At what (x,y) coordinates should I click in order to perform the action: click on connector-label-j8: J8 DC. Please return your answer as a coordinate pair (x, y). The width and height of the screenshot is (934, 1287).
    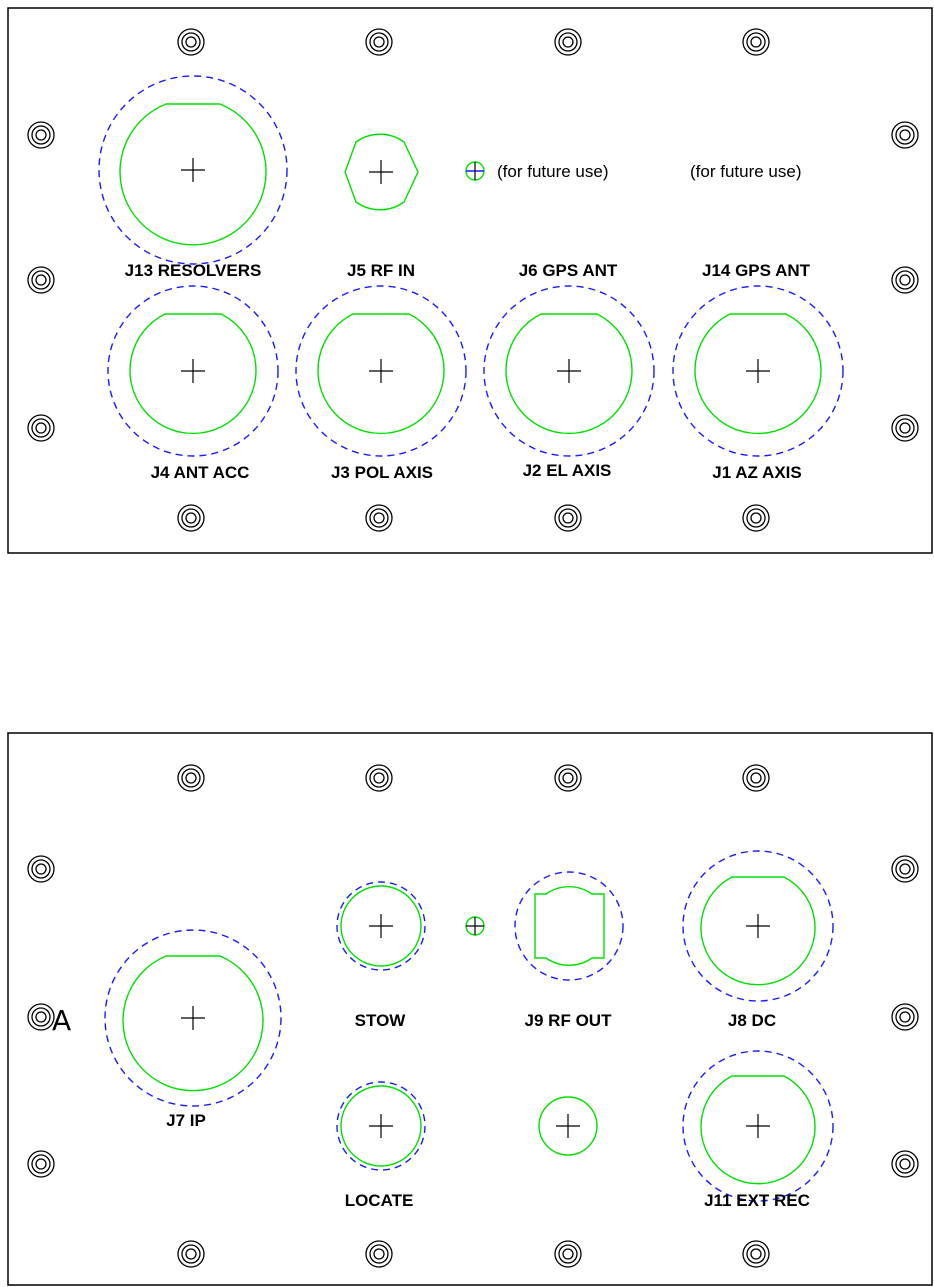
    Looking at the image, I should click on (752, 1020).